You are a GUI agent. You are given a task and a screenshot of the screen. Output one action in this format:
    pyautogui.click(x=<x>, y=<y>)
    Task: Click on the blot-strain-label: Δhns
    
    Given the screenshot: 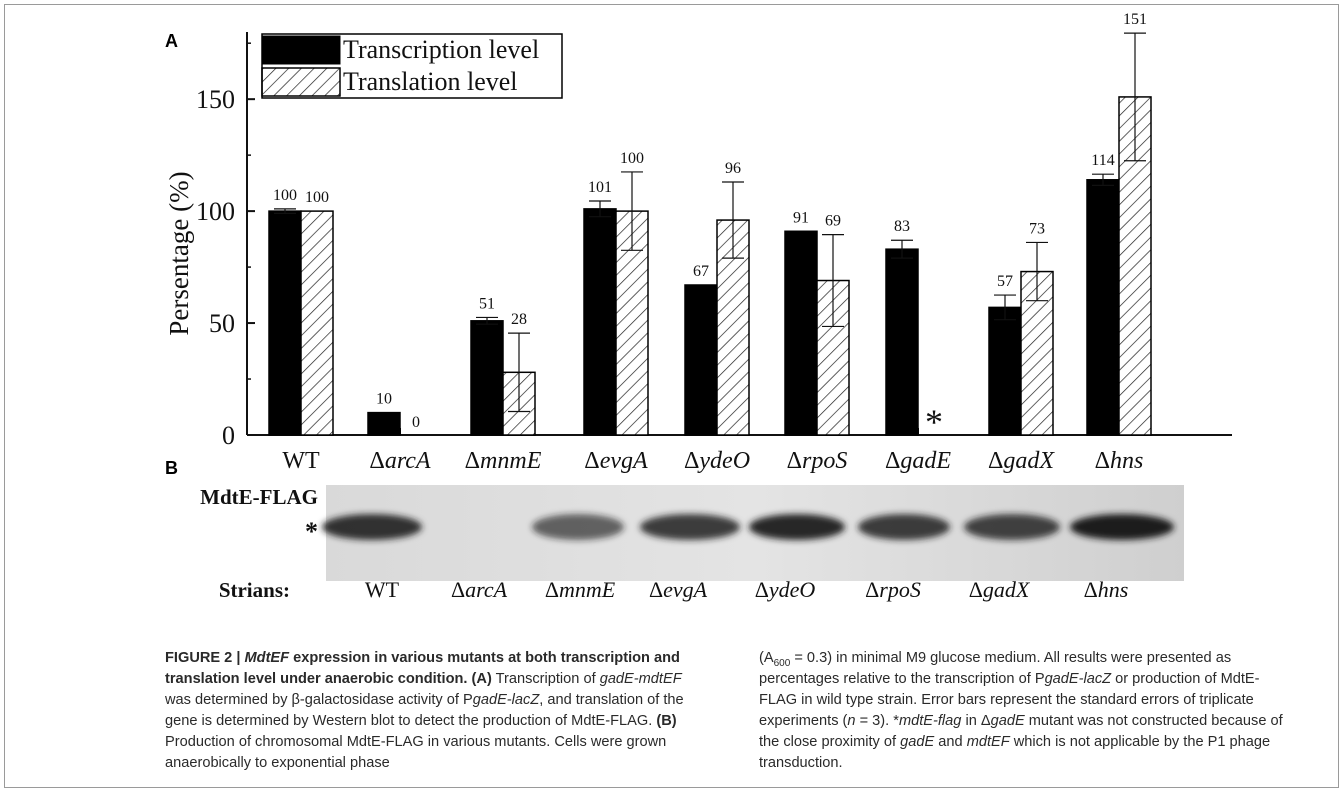 What is the action you would take?
    pyautogui.click(x=1106, y=589)
    